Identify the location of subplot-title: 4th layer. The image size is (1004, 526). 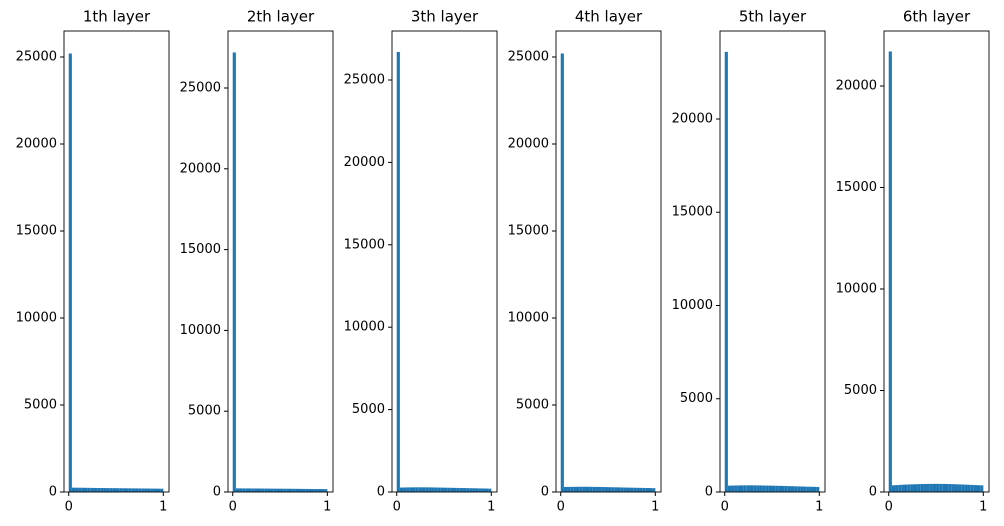
(609, 17).